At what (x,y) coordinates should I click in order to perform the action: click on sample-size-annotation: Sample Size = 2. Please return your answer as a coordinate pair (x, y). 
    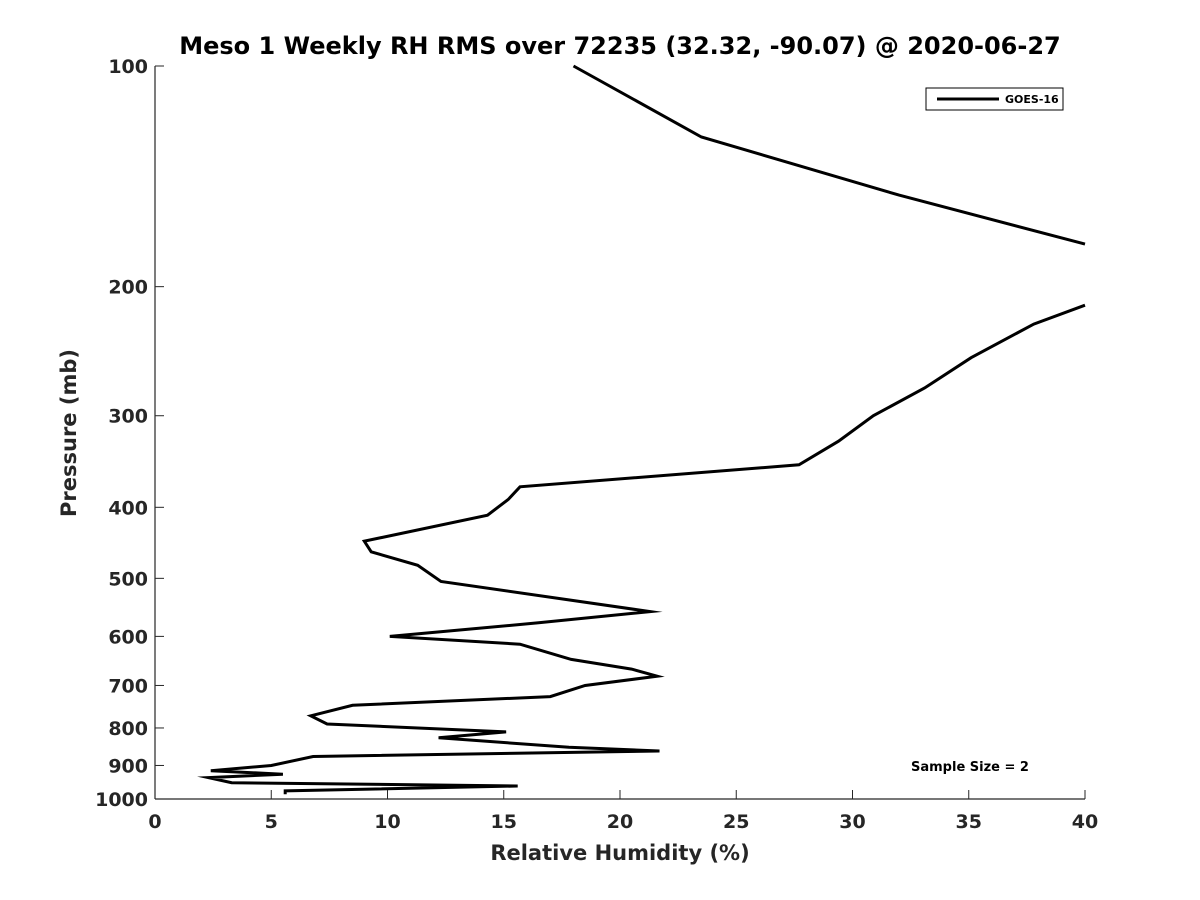
    Looking at the image, I should click on (970, 767).